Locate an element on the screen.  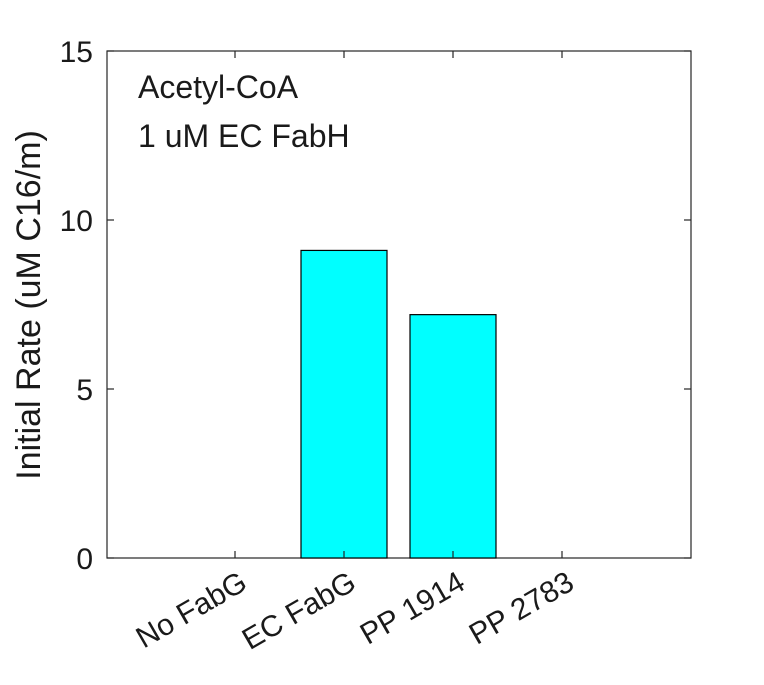
x-tick-label-3: PP 2783 is located at coordinates (522, 608).